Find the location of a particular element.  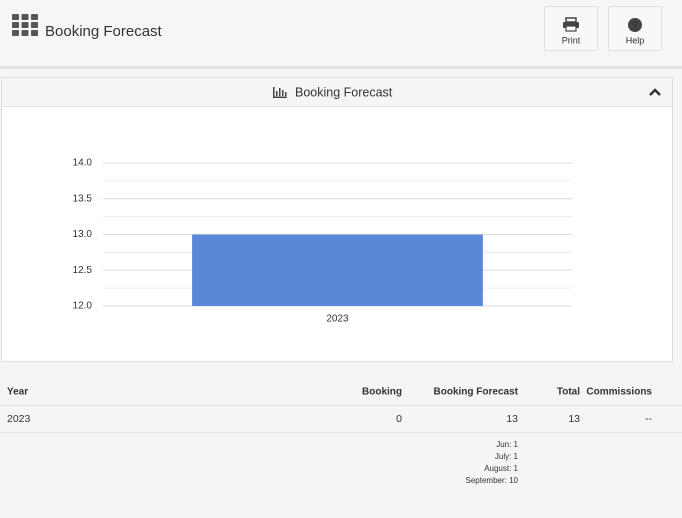

help-button: ? Help is located at coordinates (635, 28).